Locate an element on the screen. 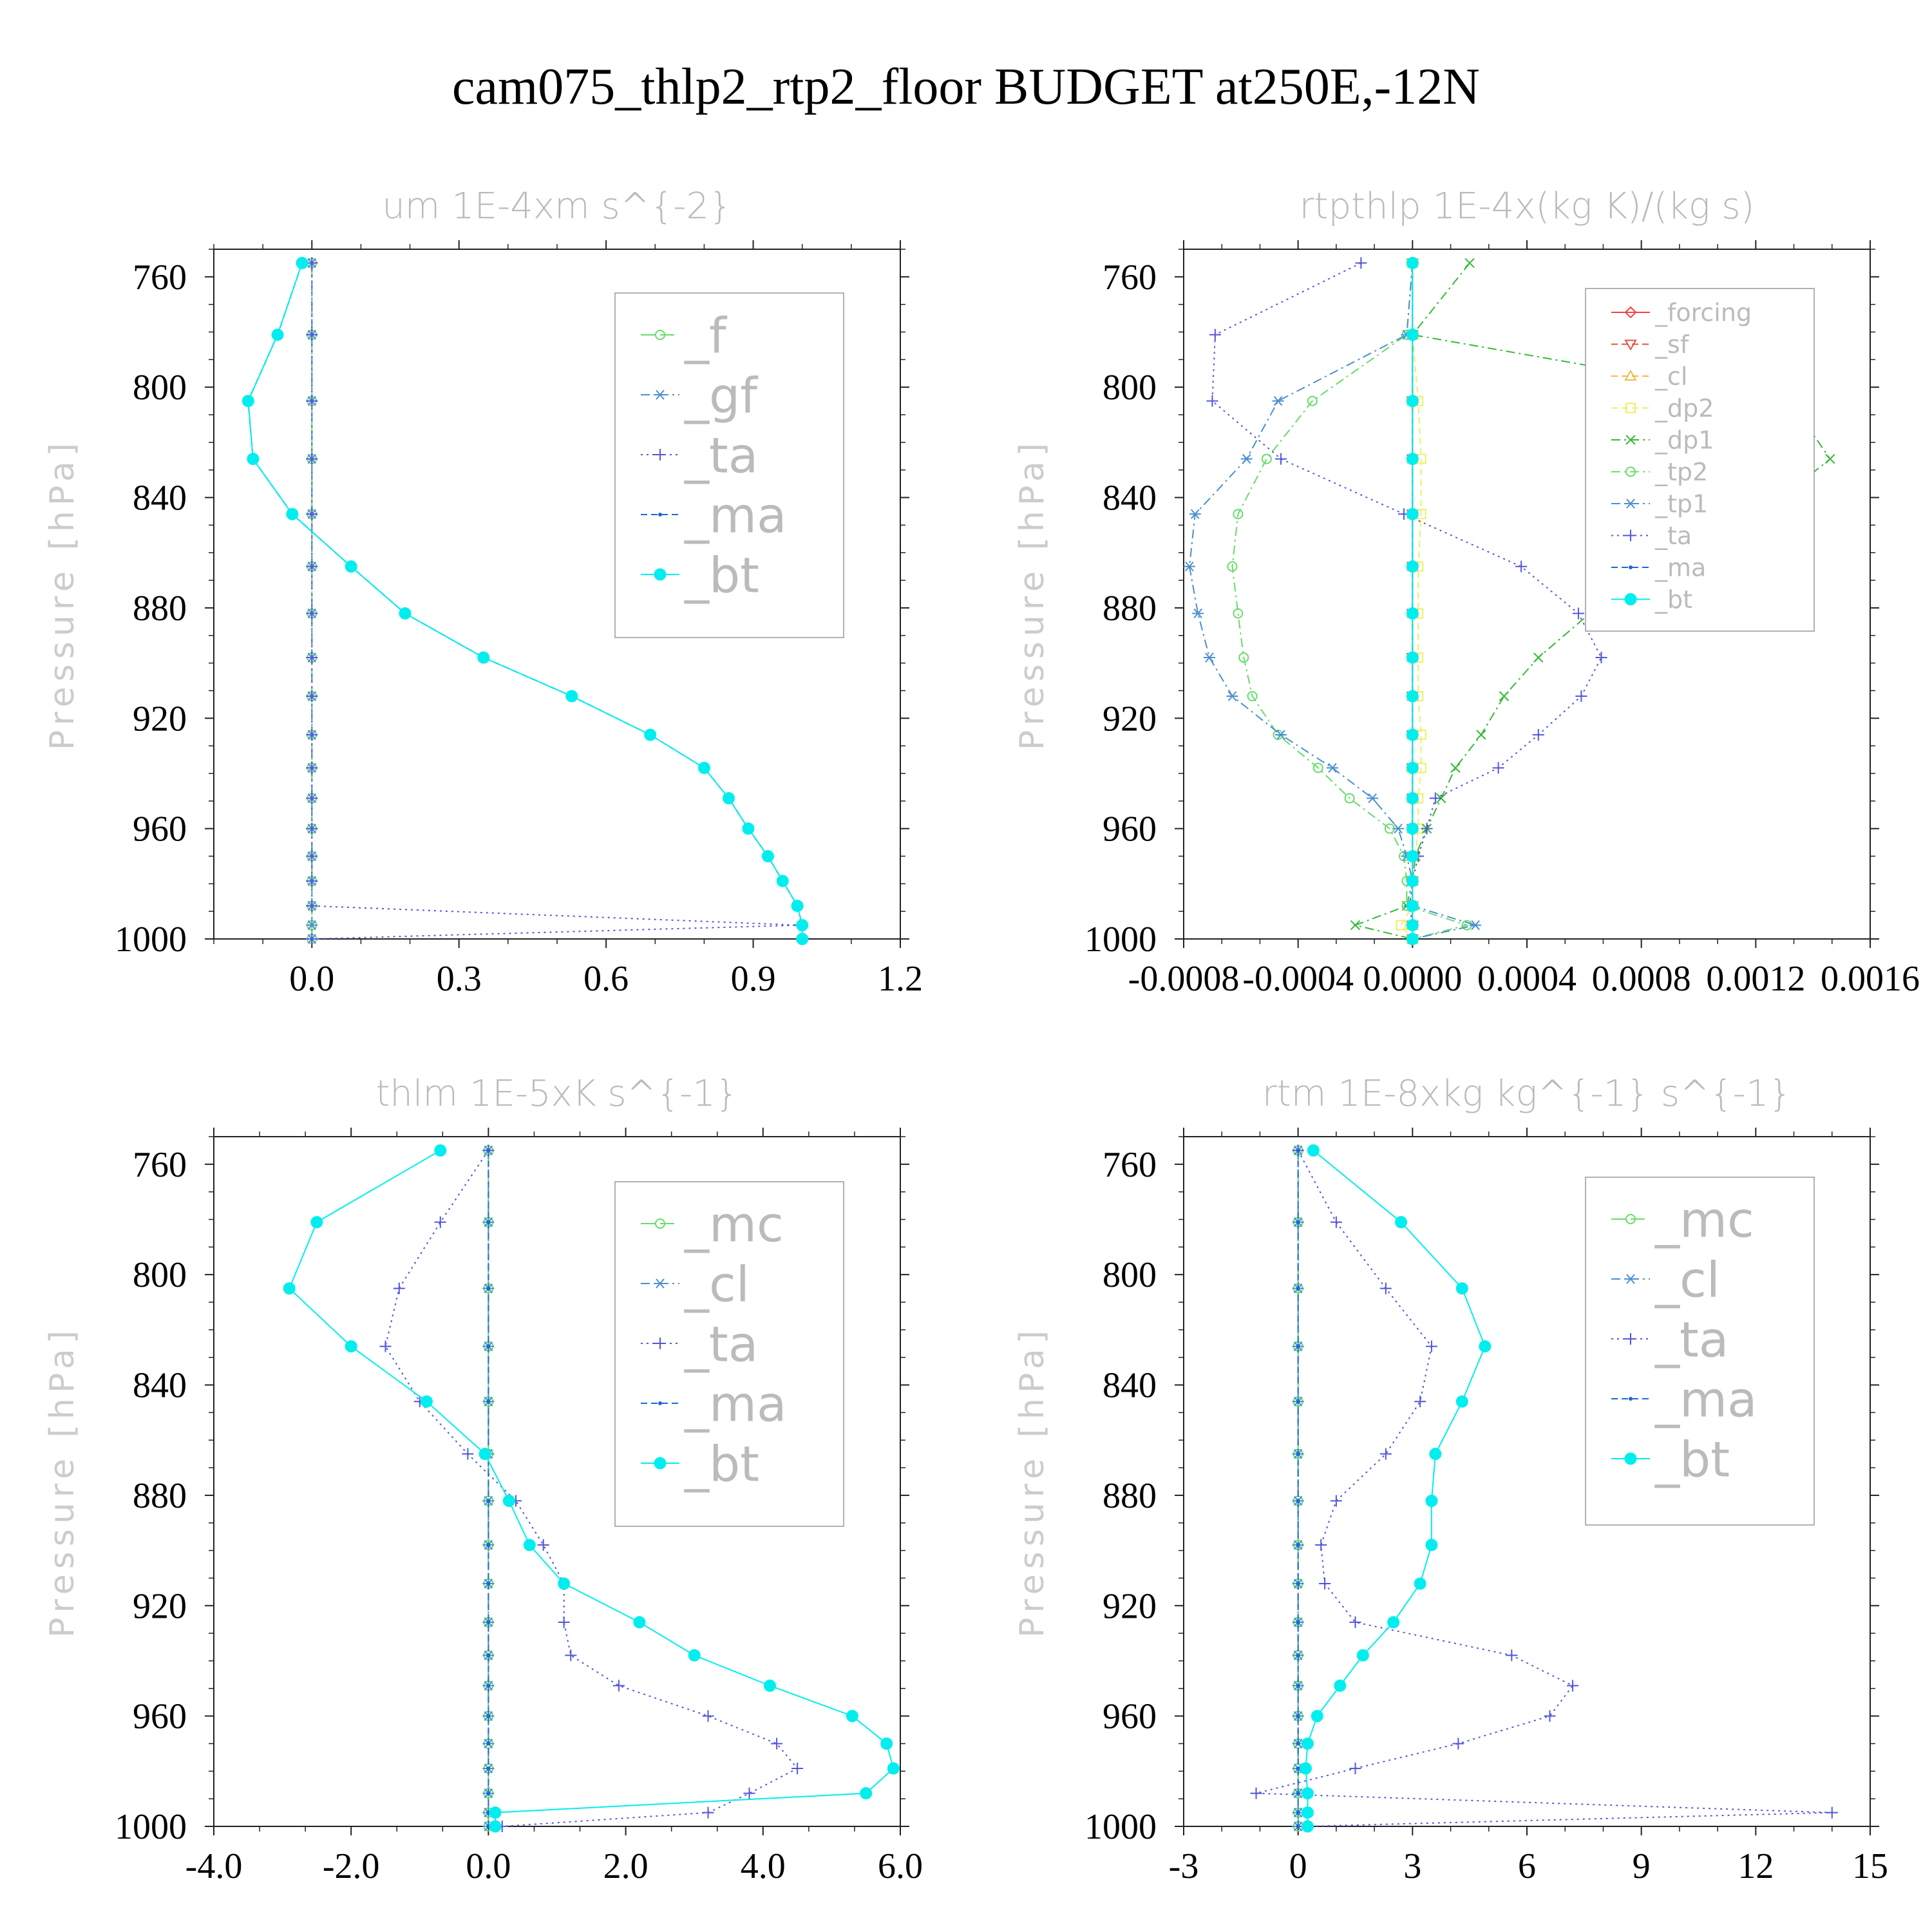 This screenshot has height=1932, width=1932. legend-item: _sf is located at coordinates (1651, 345).